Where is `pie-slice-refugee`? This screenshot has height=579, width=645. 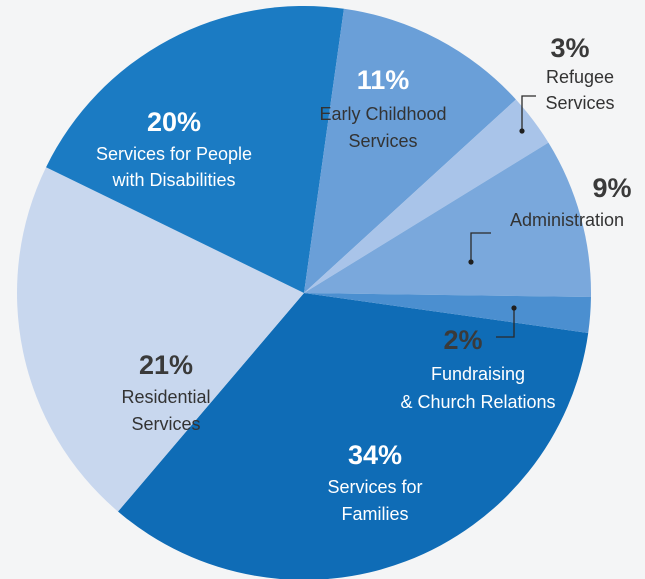
pie-slice-refugee is located at coordinates (426, 196).